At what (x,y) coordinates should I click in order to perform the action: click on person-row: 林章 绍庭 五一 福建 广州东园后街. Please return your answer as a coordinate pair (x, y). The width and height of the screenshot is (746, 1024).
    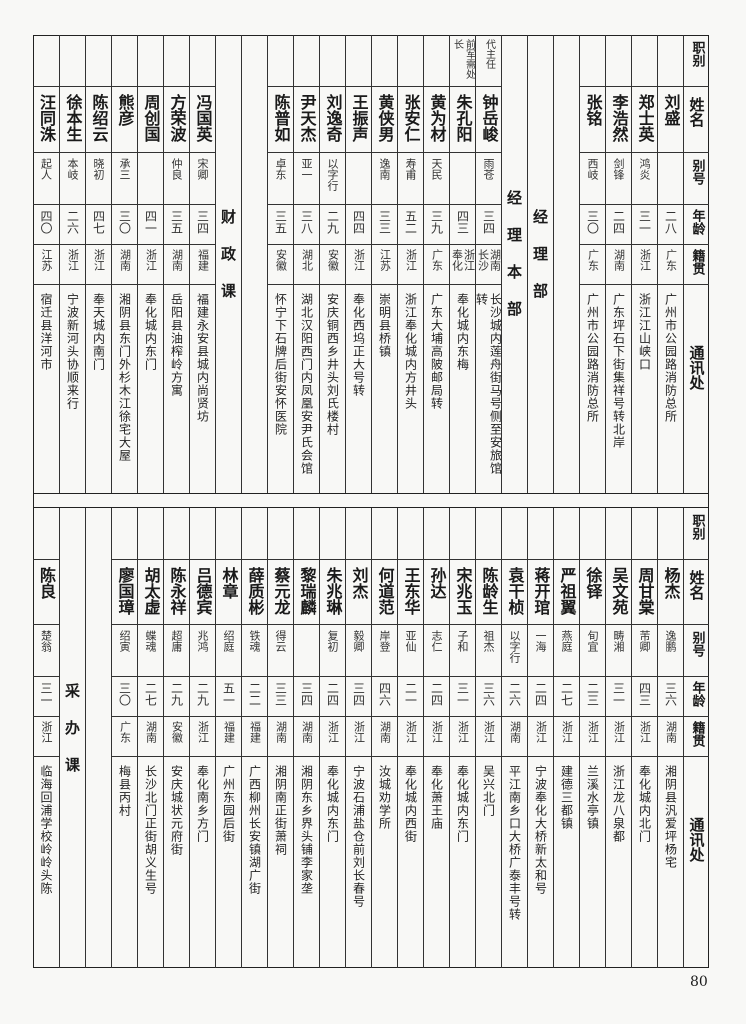
    Looking at the image, I should click on (228, 738).